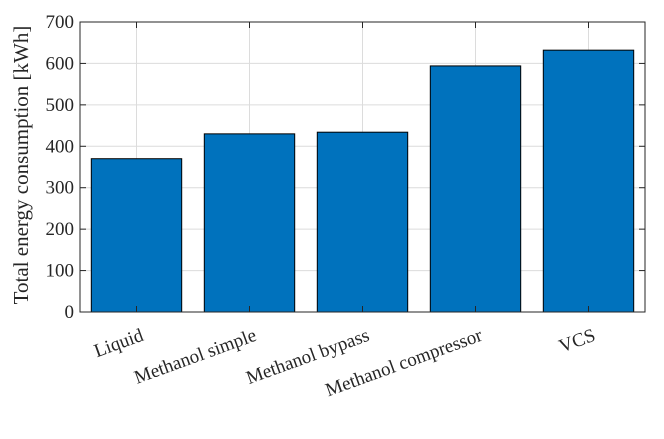 The height and width of the screenshot is (439, 664). What do you see at coordinates (588, 181) in the screenshot?
I see `bar-vcs` at bounding box center [588, 181].